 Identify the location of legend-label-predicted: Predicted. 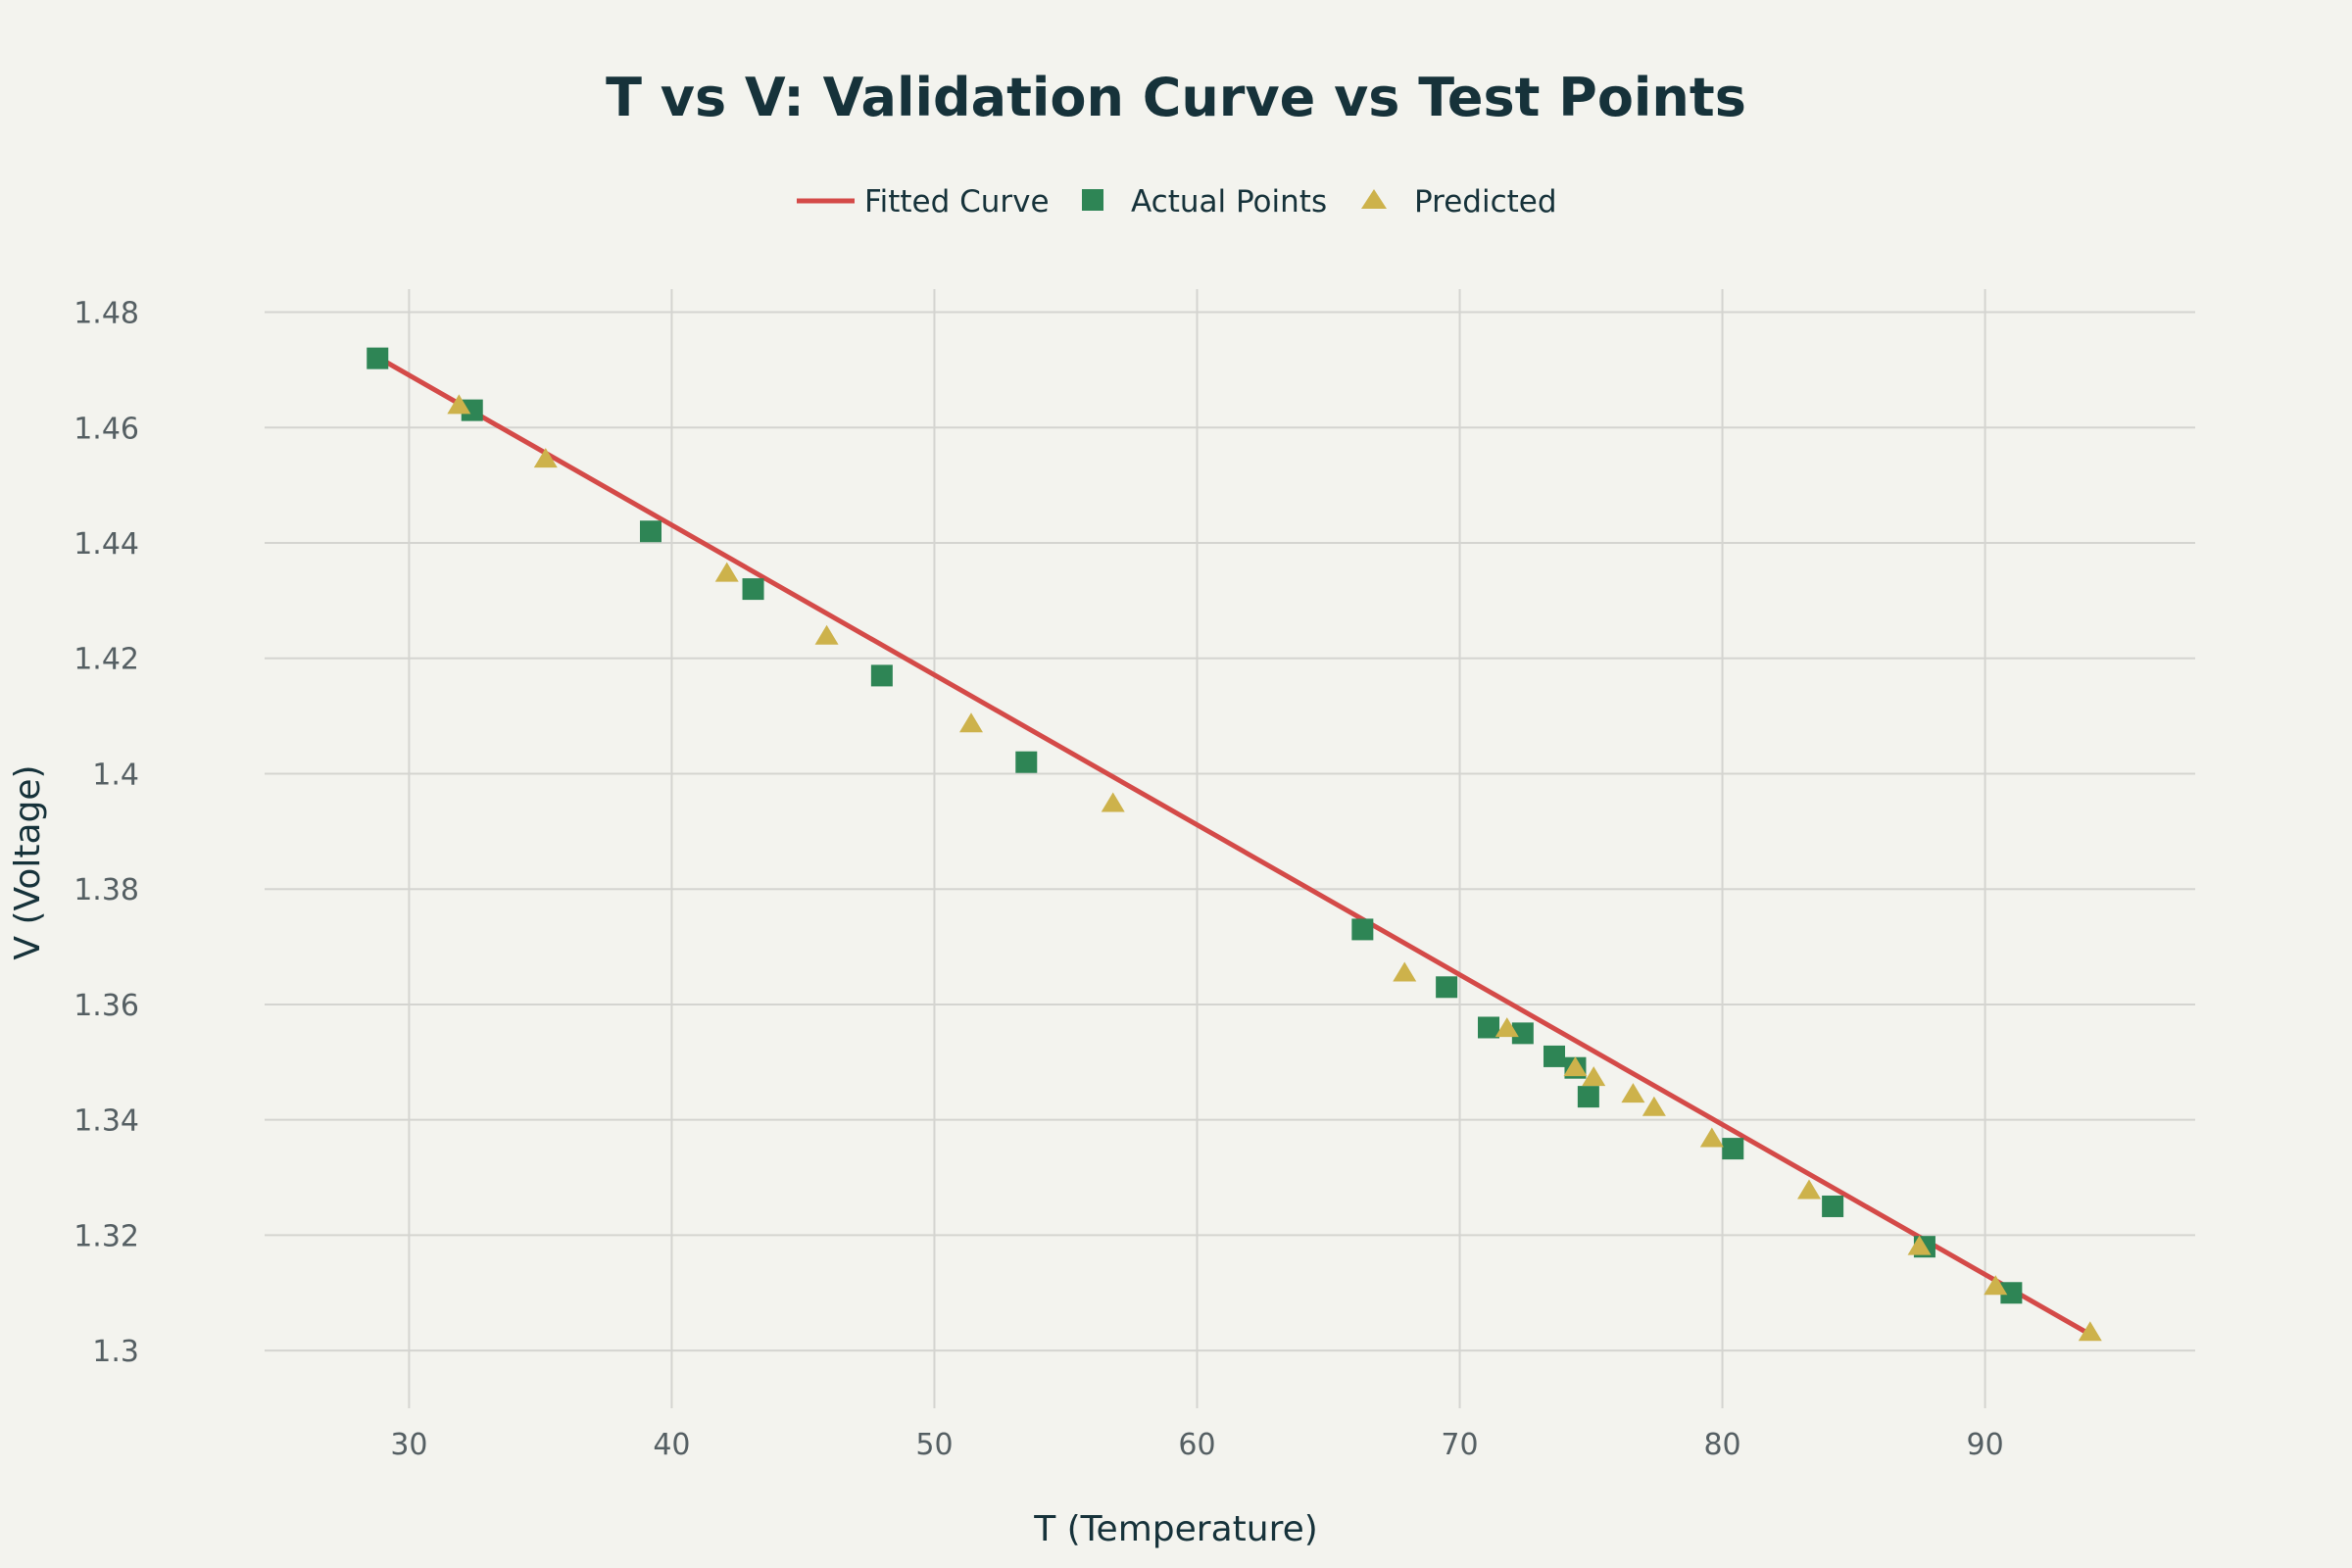
(1485, 202).